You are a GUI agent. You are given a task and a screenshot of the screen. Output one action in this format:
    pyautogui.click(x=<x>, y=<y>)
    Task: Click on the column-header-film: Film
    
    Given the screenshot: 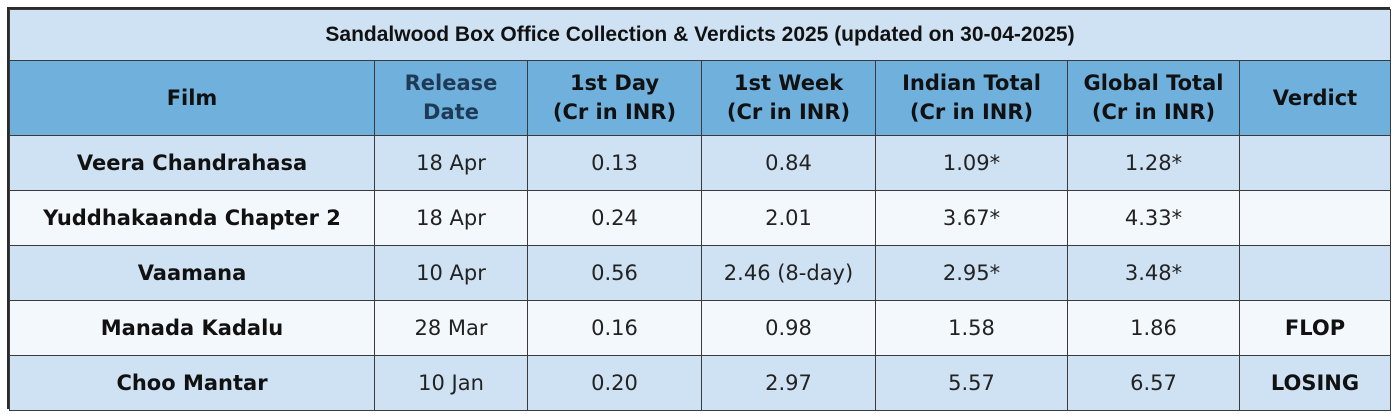 What is the action you would take?
    pyautogui.click(x=192, y=98)
    